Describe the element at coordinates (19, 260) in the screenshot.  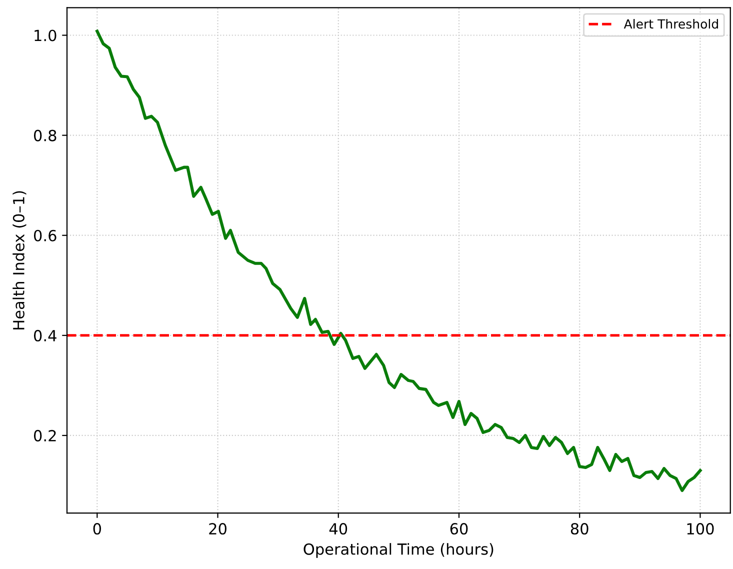
I see `y-axis-title: Health Index (0–1)` at that location.